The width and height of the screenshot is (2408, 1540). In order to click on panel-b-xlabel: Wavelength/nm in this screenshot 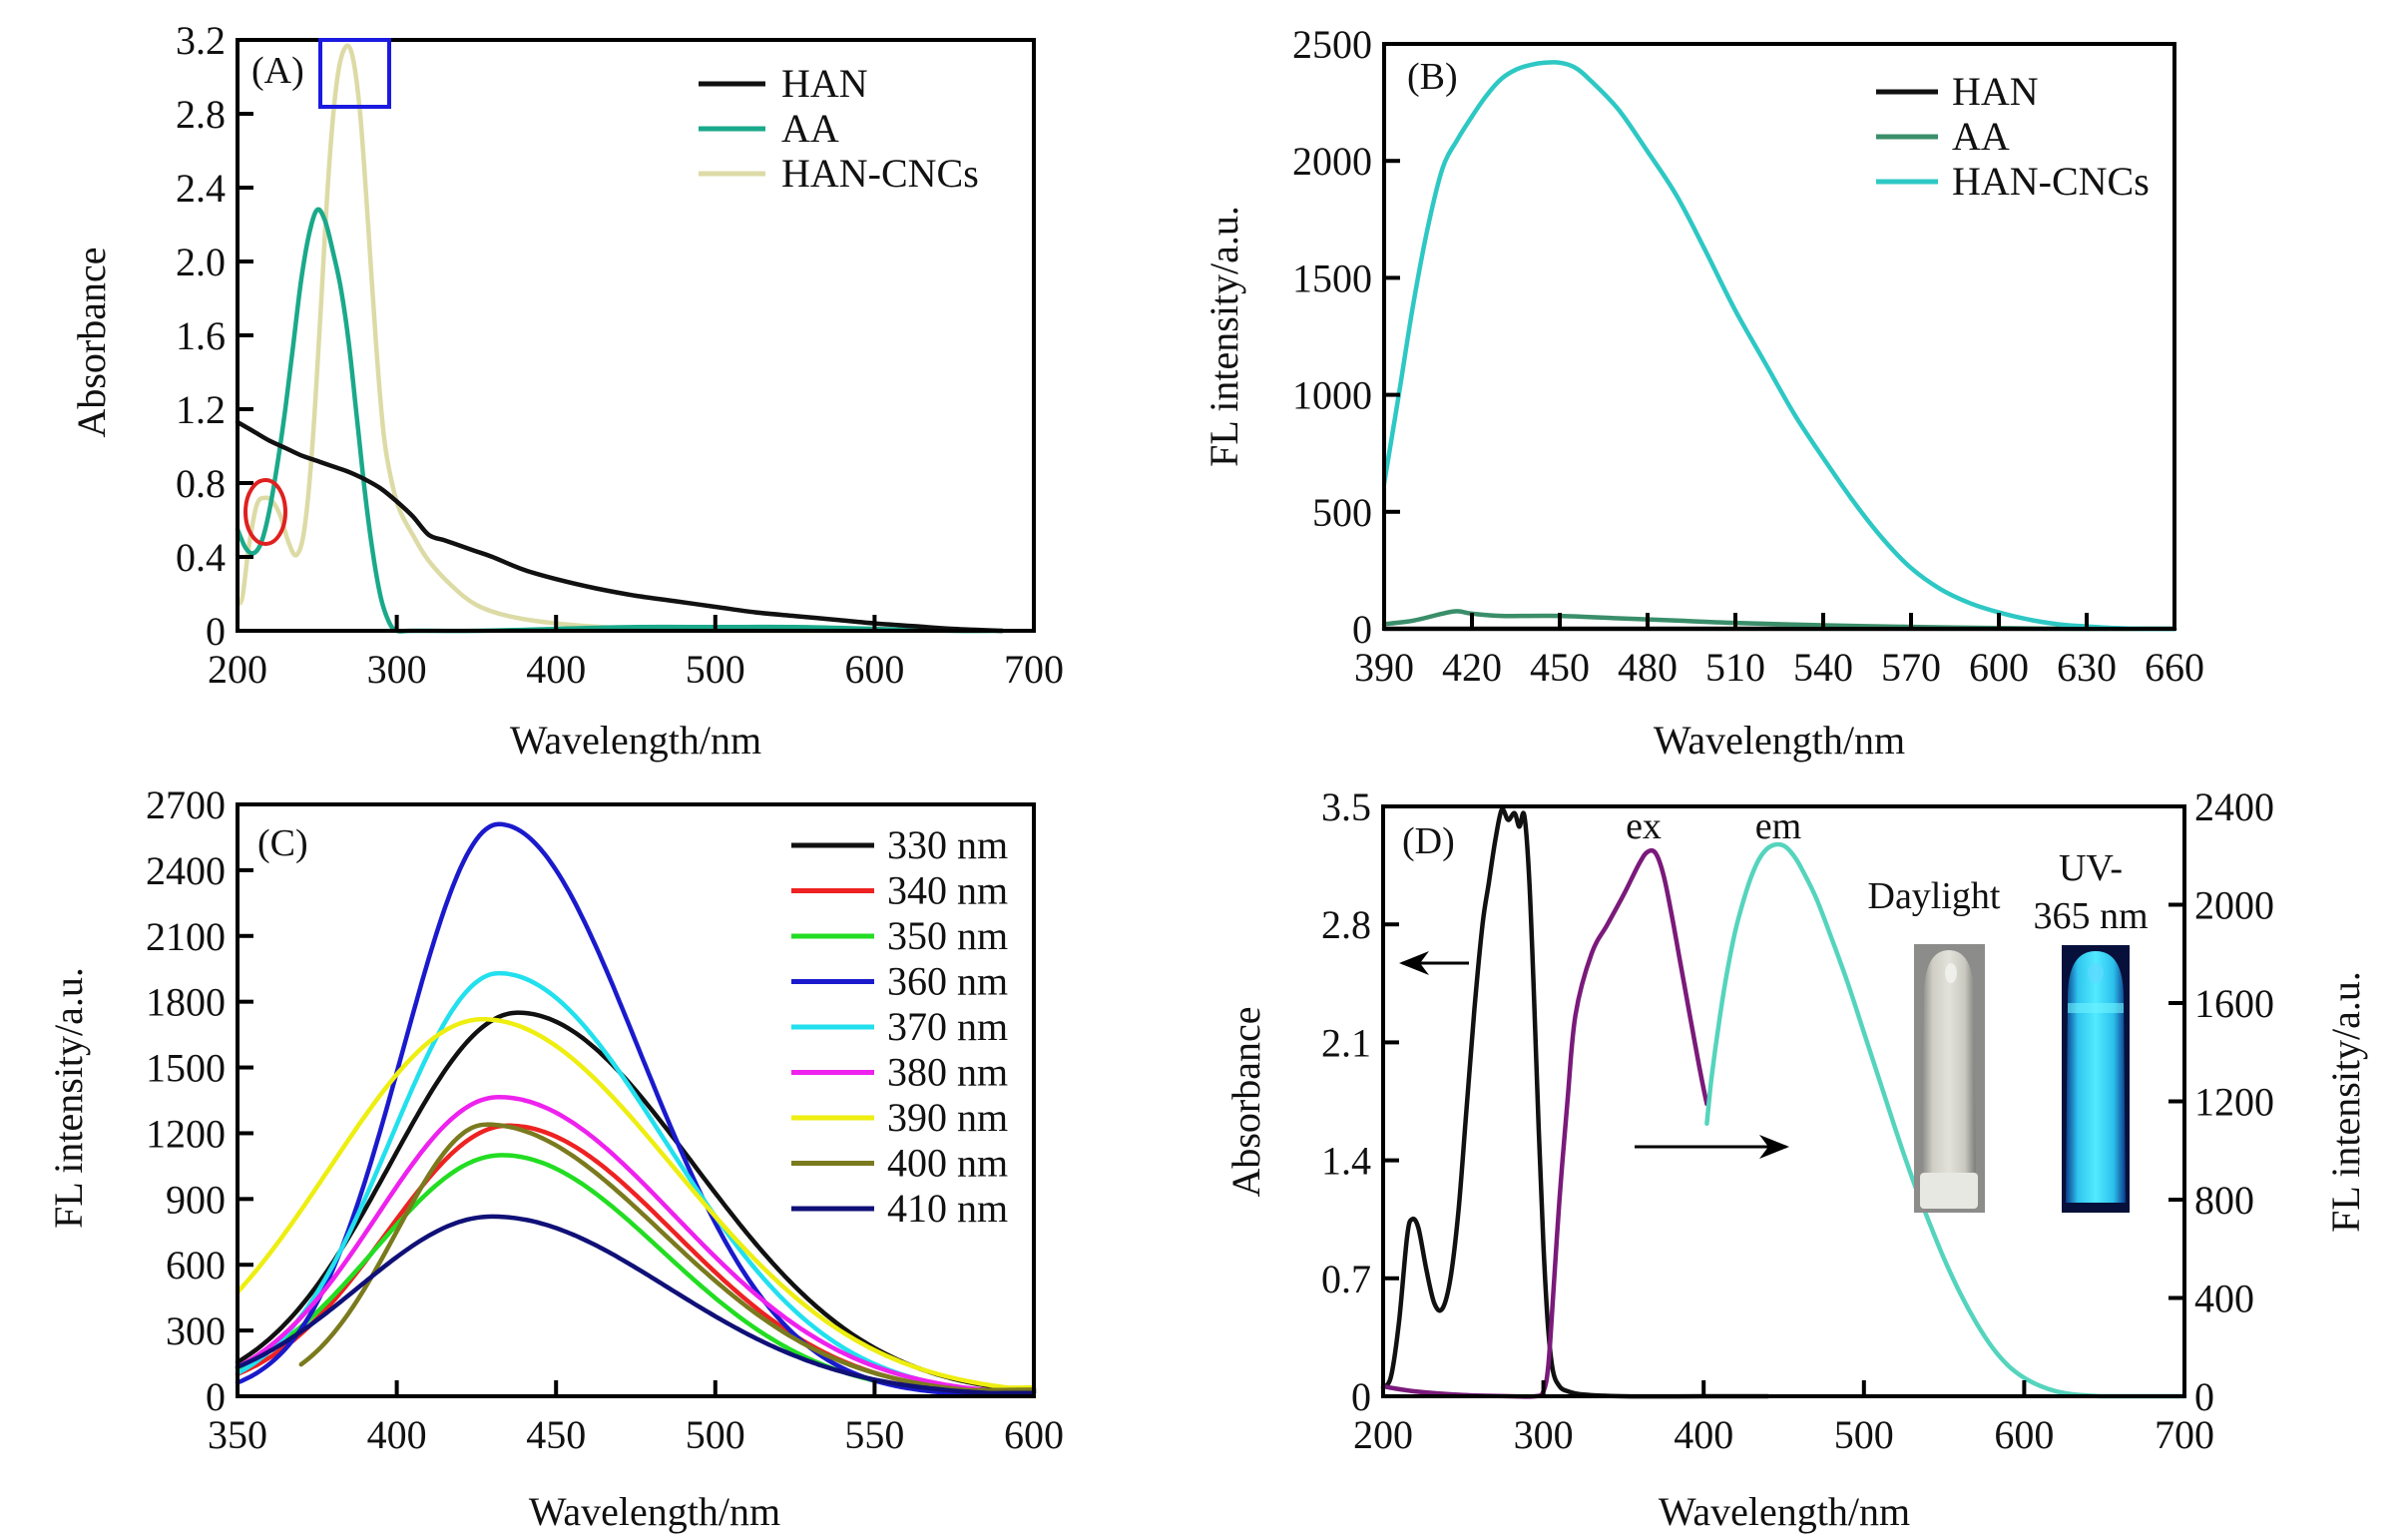, I will do `click(1780, 740)`.